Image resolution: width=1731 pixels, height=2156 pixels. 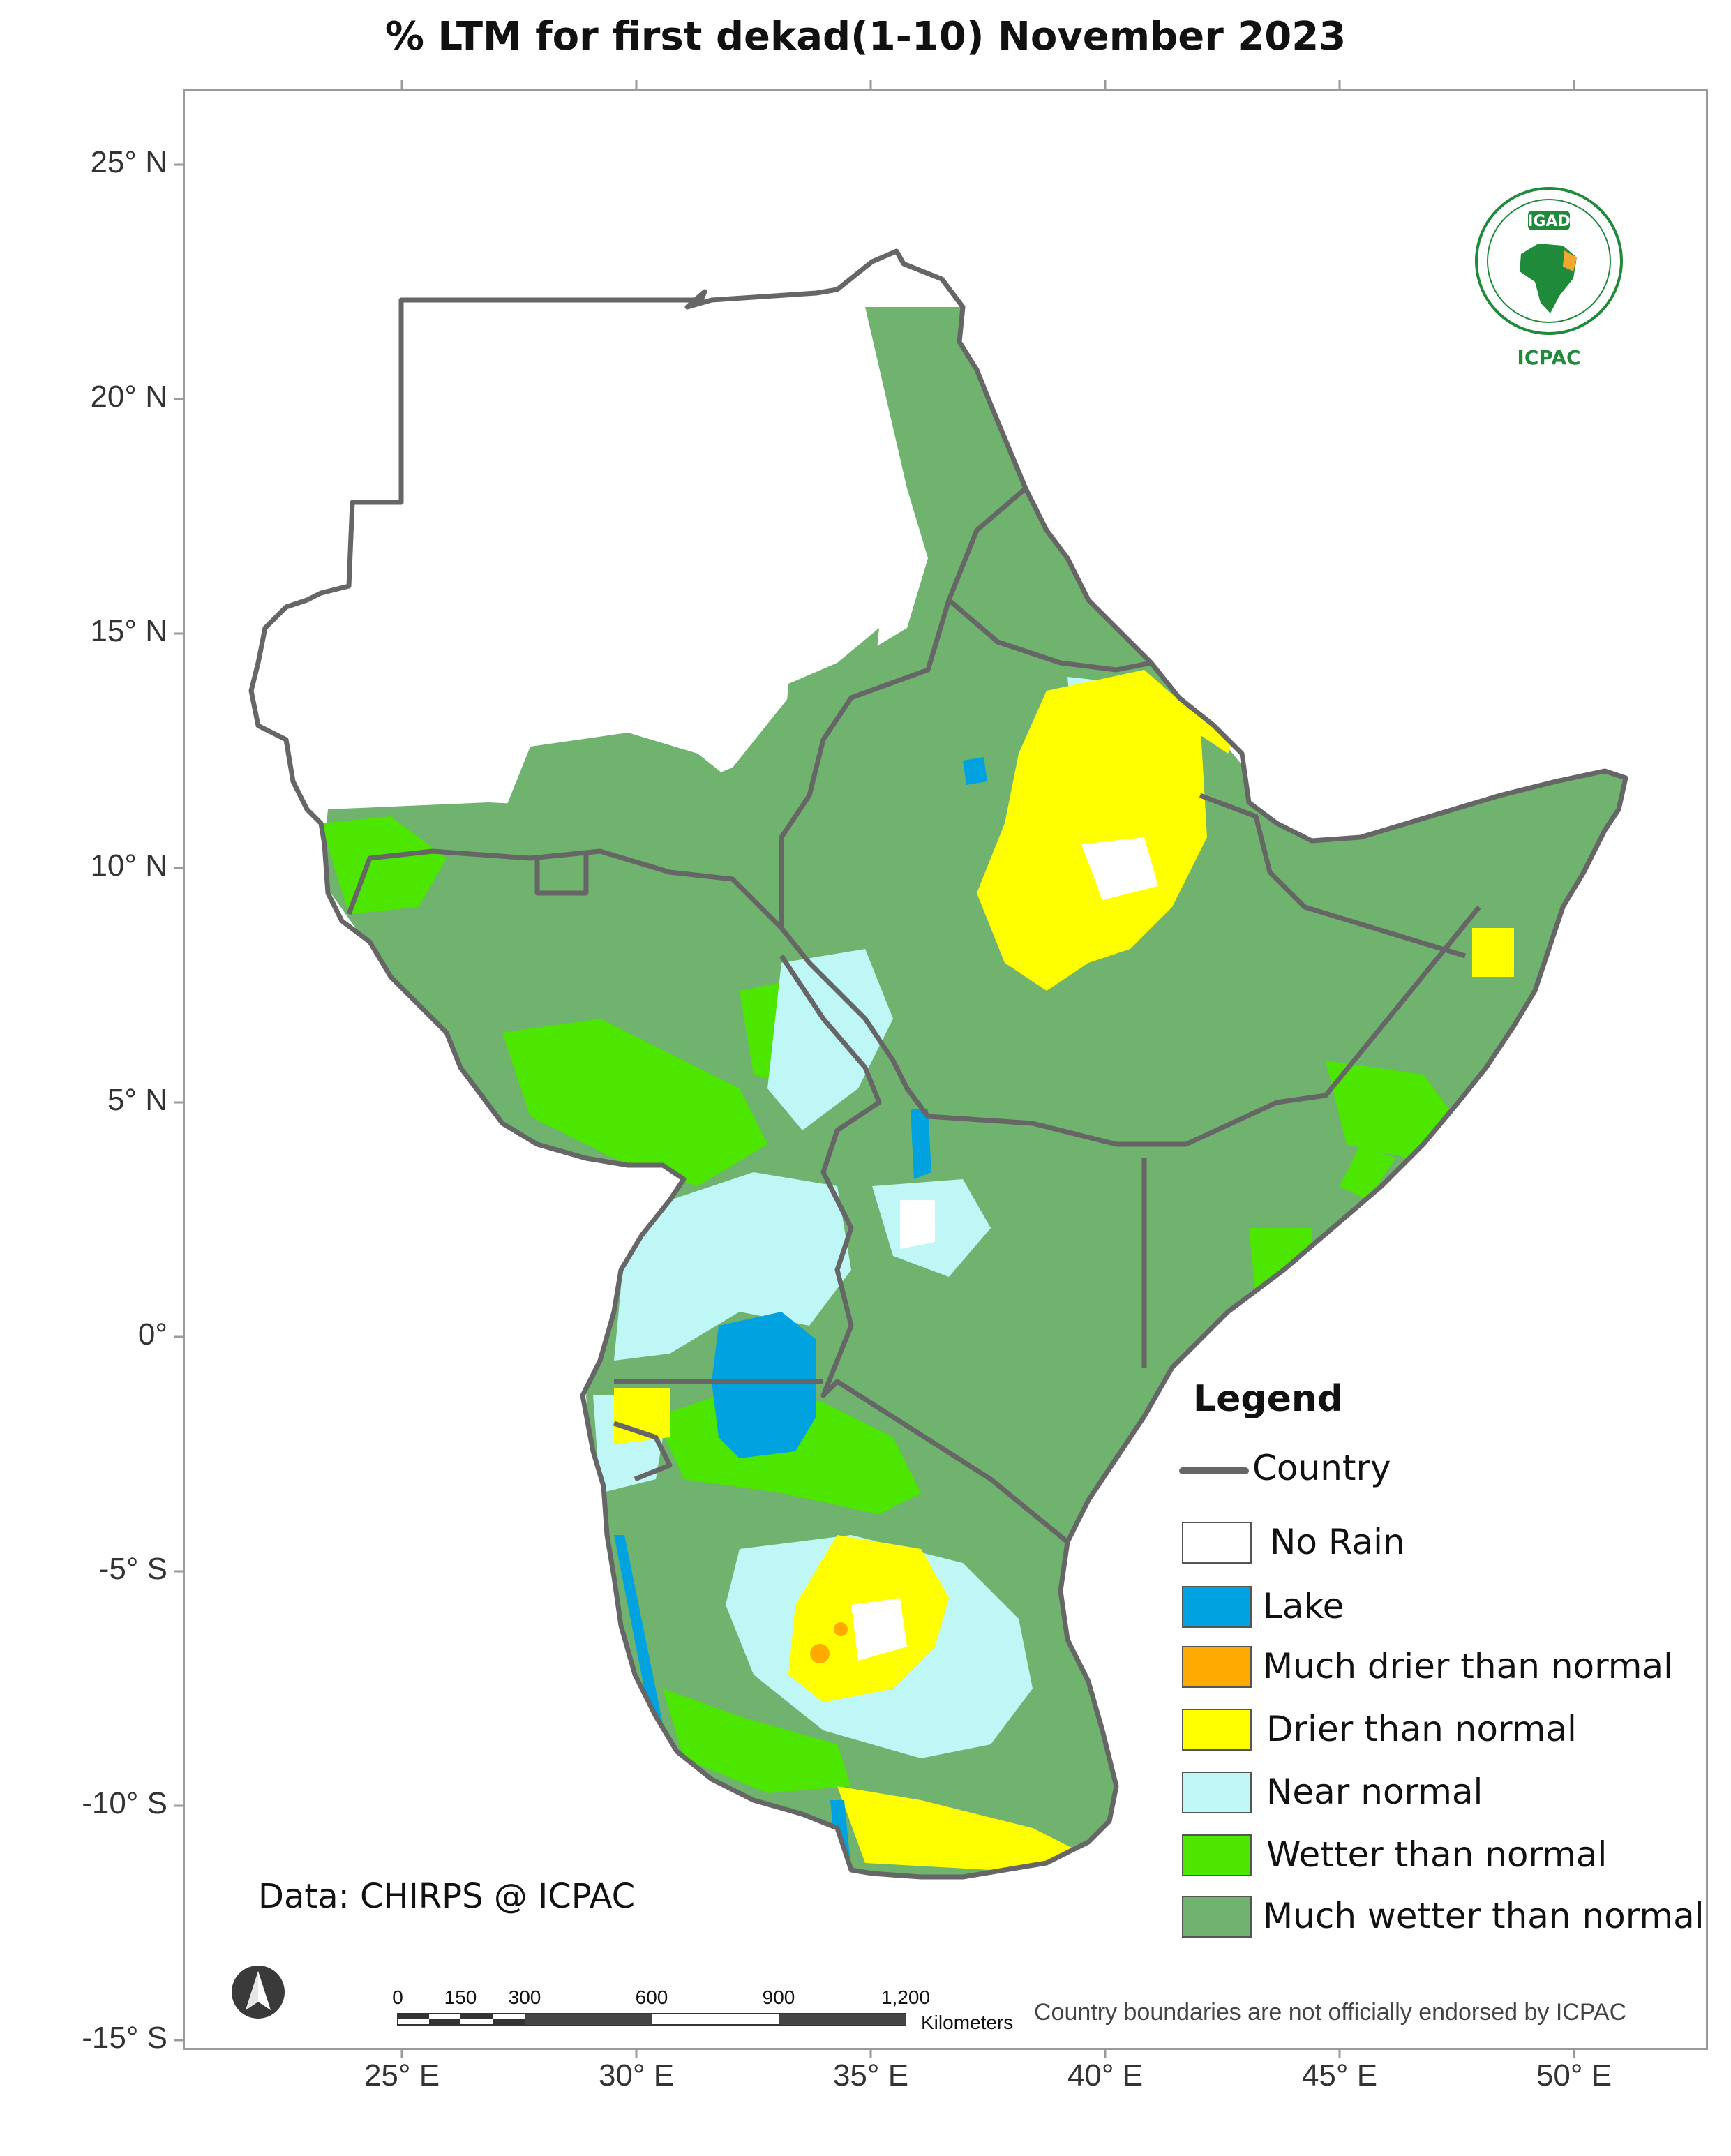 I want to click on legend-item: Much drier than normal, so click(x=1444, y=1669).